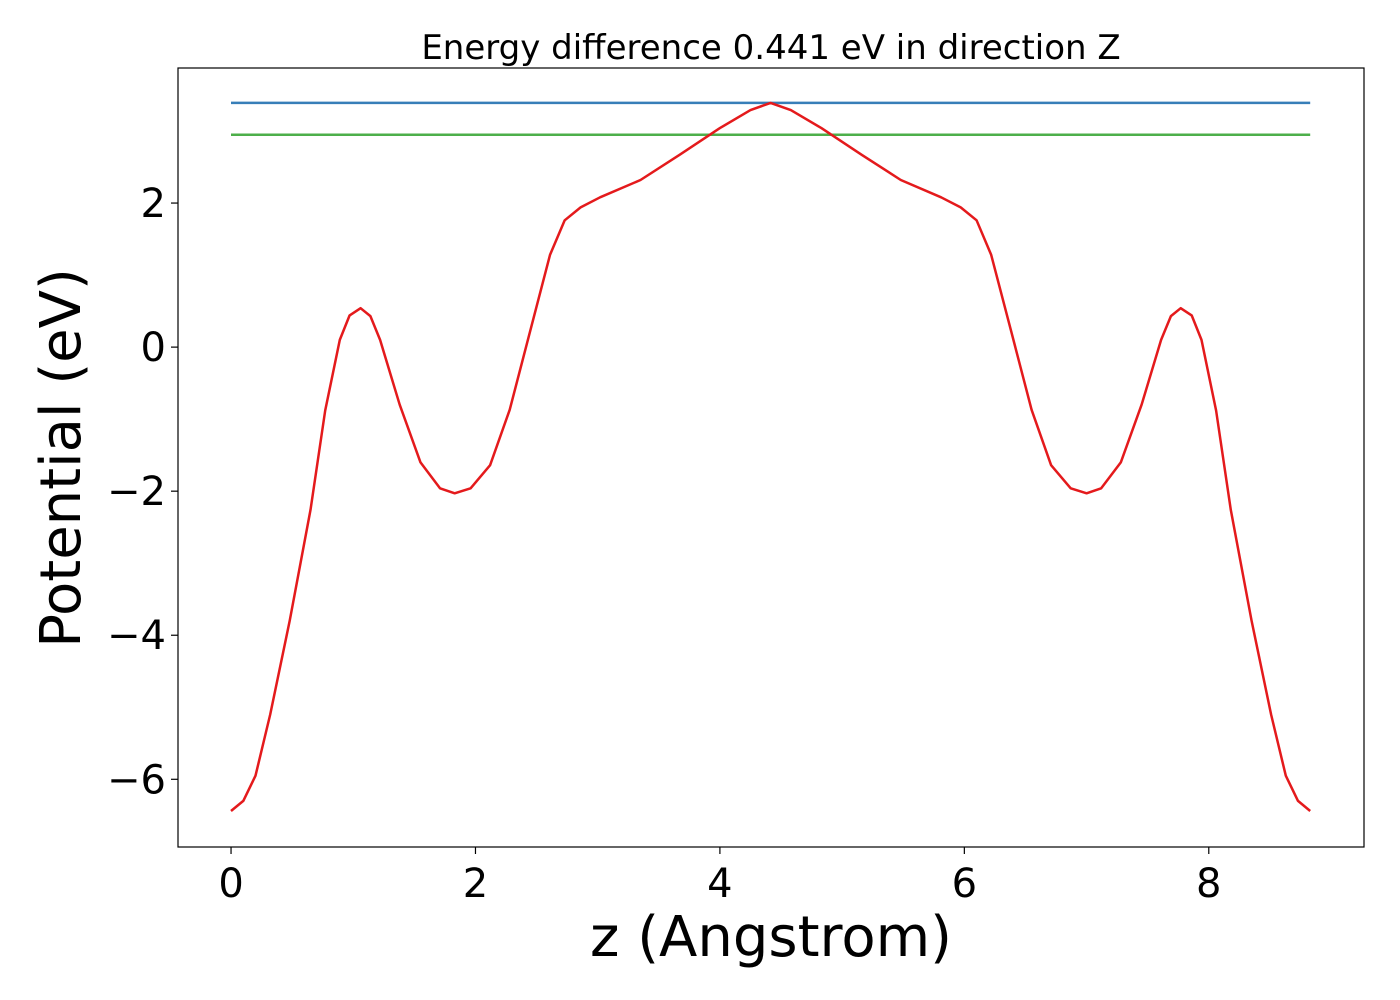 The image size is (1400, 1000). Describe the element at coordinates (153, 204) in the screenshot. I see `y-tick-label: 2` at that location.